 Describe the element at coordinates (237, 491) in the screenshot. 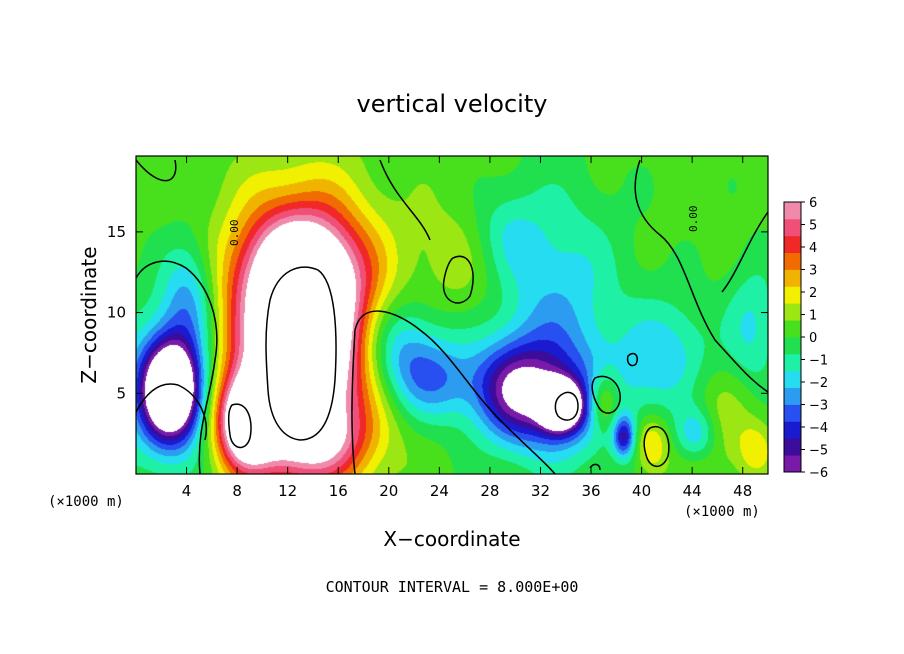

I see `x-tick-label: 8` at that location.